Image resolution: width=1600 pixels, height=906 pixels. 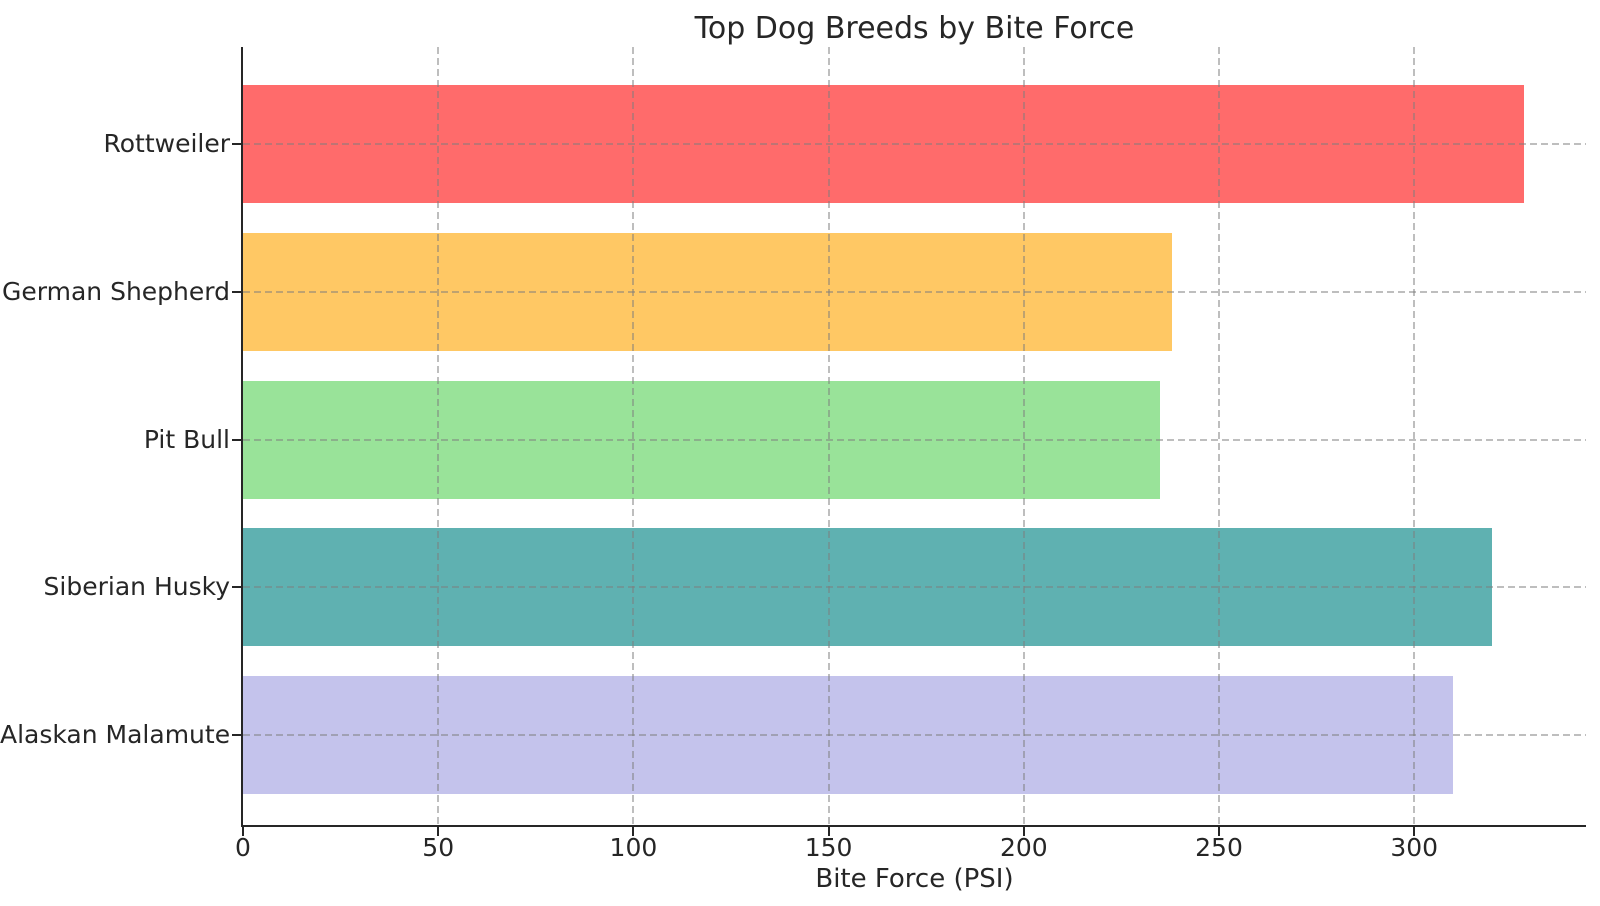 I want to click on x-tick-label-100: 100, so click(x=633, y=847).